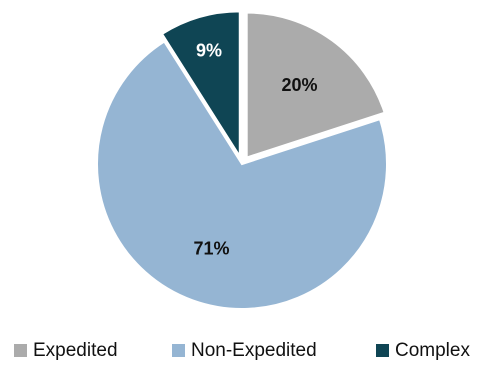  I want to click on legend-item-expedited: Expedited, so click(66, 350).